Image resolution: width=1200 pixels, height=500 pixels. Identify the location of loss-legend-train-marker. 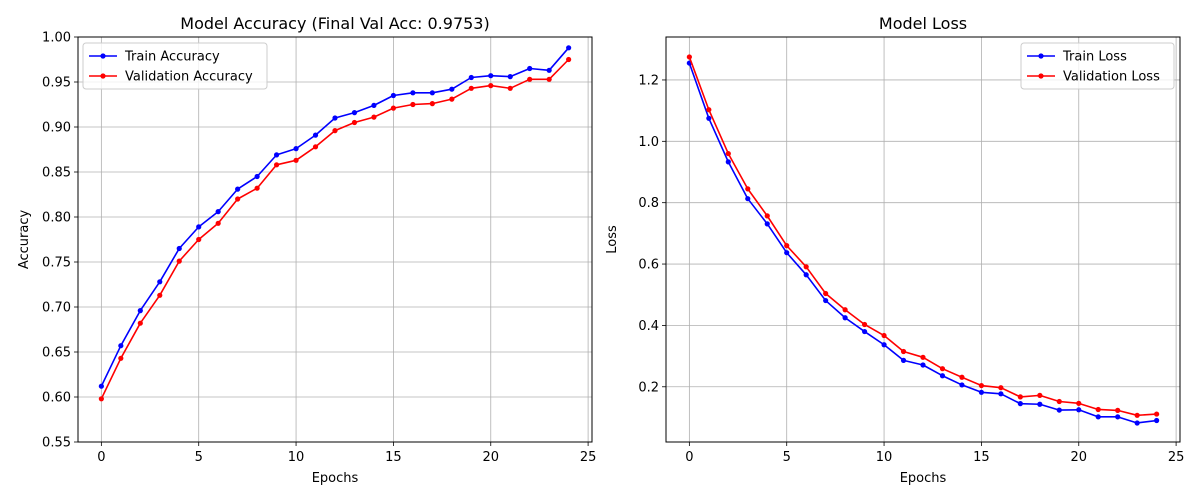
(1041, 56).